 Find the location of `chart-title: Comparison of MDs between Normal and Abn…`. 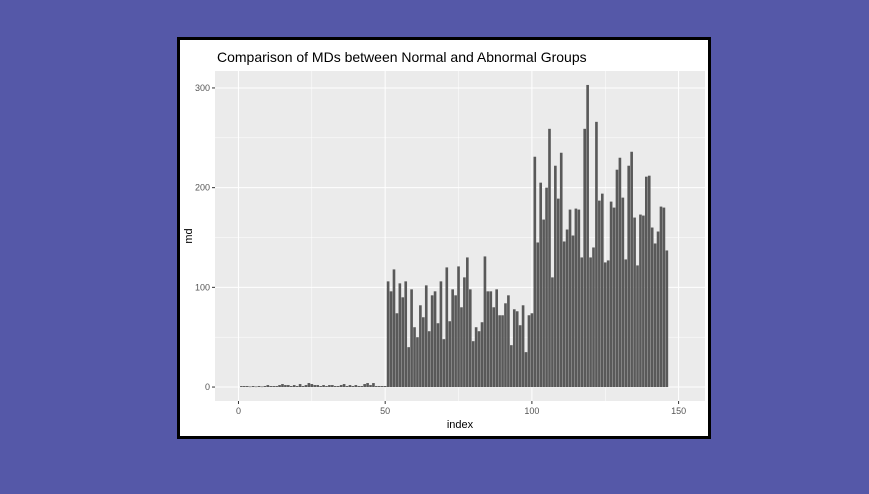

chart-title: Comparison of MDs between Normal and Abn… is located at coordinates (402, 57).